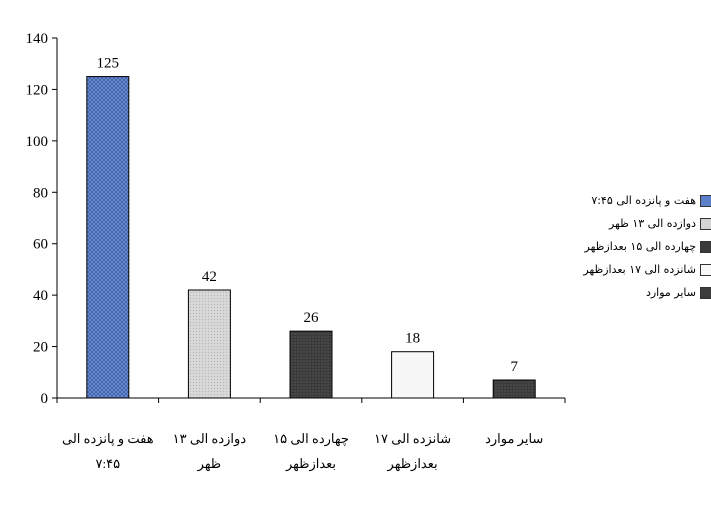 This screenshot has height=517, width=711. Describe the element at coordinates (670, 292) in the screenshot. I see `legend-label: سایر موارد` at that location.